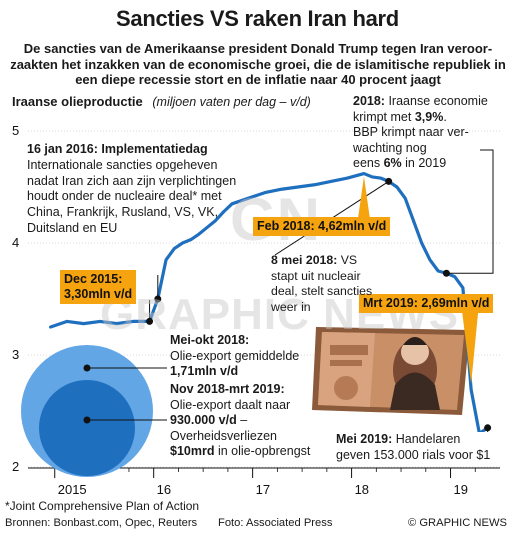 This screenshot has width=515, height=537. I want to click on exports-2-dash: –, so click(242, 420).